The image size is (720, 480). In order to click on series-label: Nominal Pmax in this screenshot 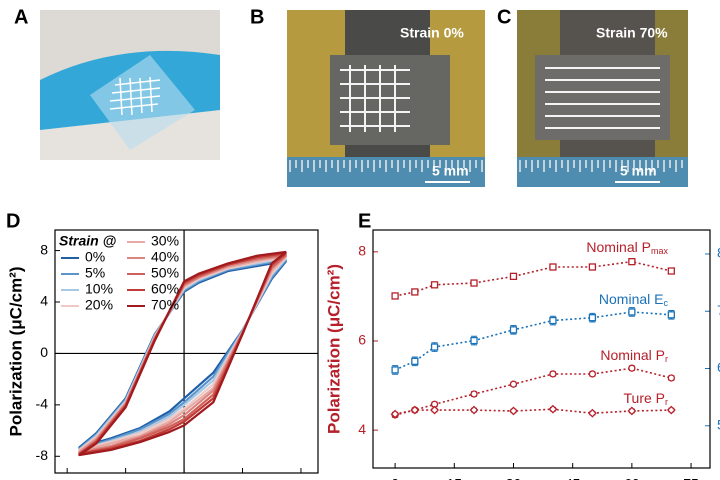, I will do `click(627, 248)`.